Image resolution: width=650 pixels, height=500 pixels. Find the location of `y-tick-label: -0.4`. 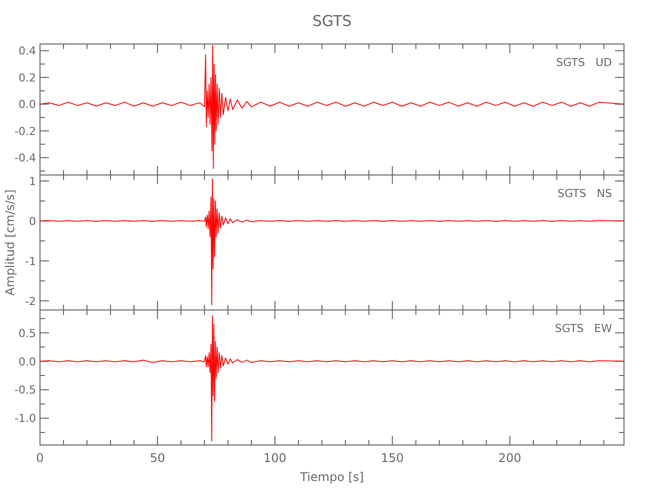

y-tick-label: -0.4 is located at coordinates (25, 158).